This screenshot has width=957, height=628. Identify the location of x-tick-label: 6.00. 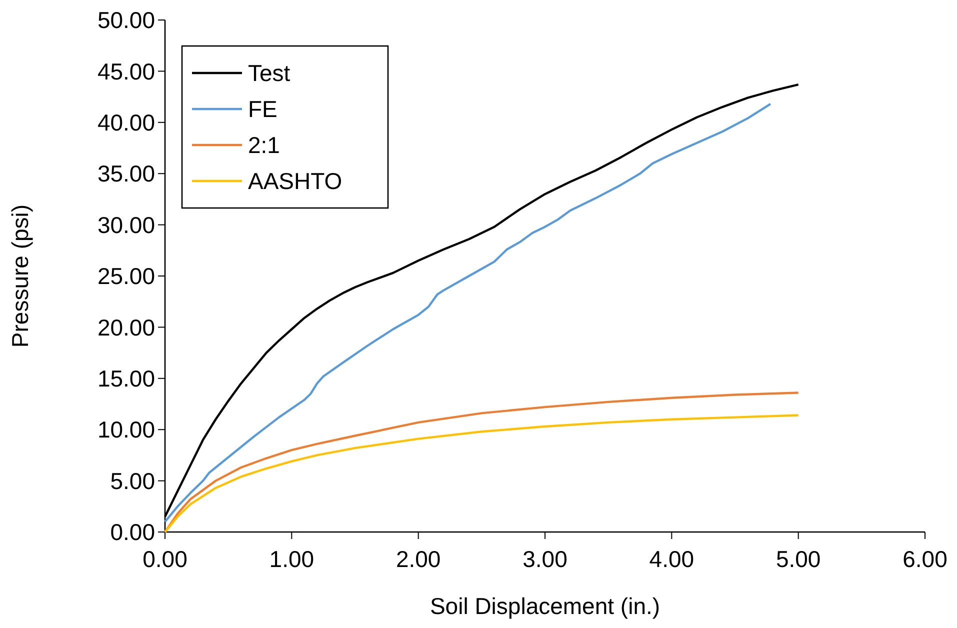
(925, 559).